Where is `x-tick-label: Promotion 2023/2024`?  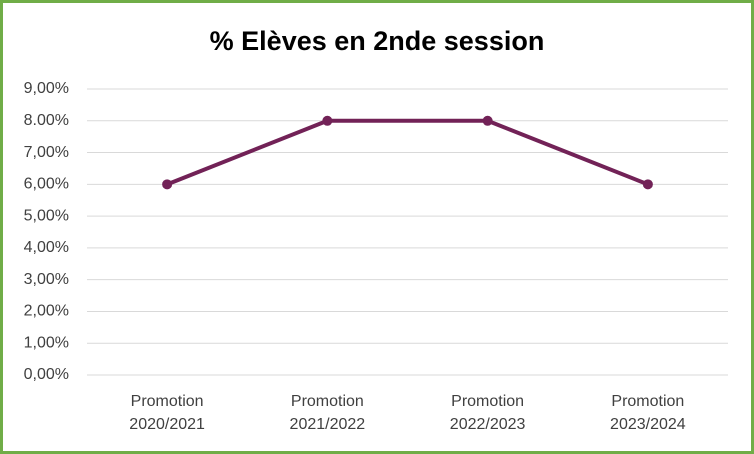 x-tick-label: Promotion 2023/2024 is located at coordinates (648, 413).